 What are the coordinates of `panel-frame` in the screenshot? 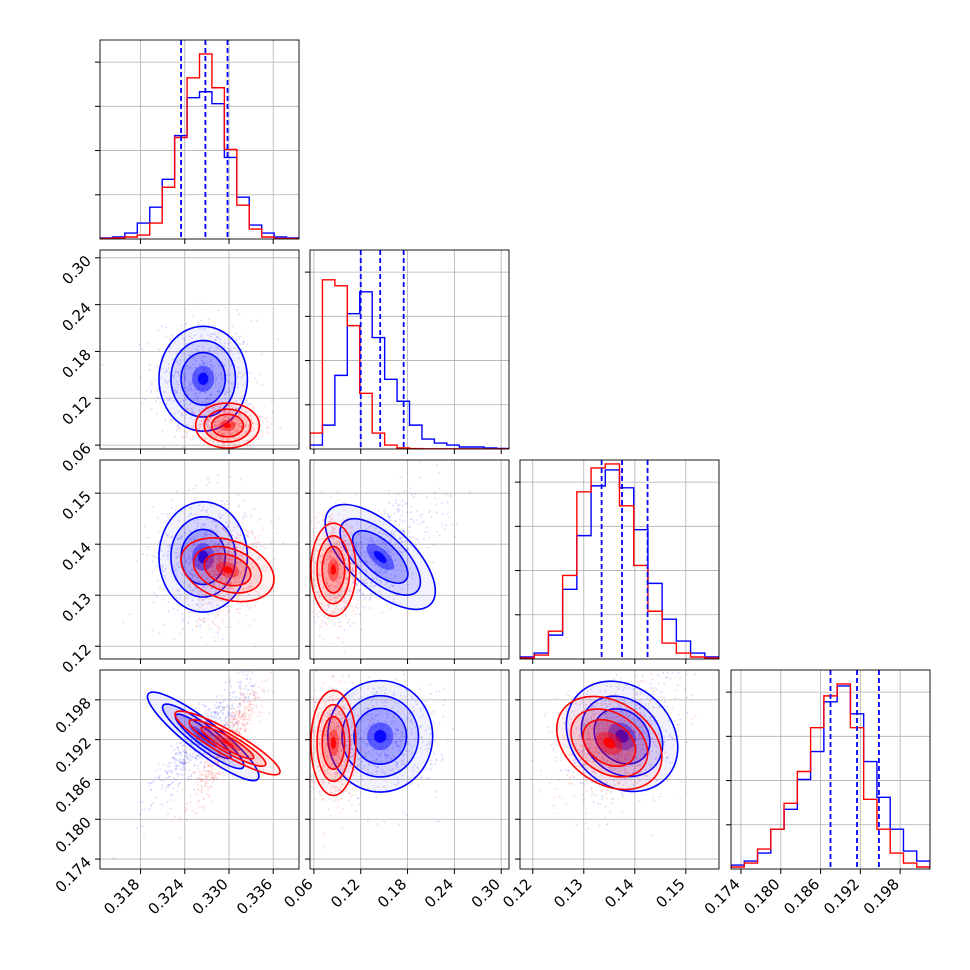 It's located at (199, 769).